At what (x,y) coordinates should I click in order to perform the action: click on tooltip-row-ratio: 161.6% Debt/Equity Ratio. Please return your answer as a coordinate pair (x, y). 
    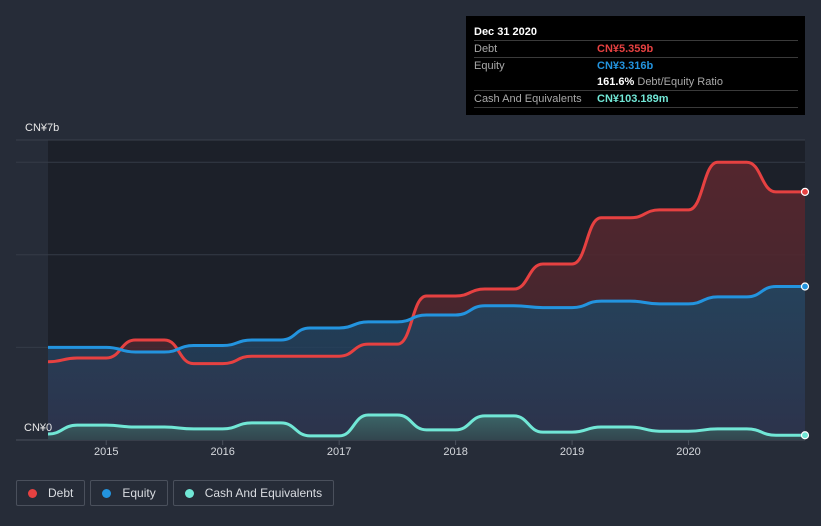
    Looking at the image, I should click on (636, 82).